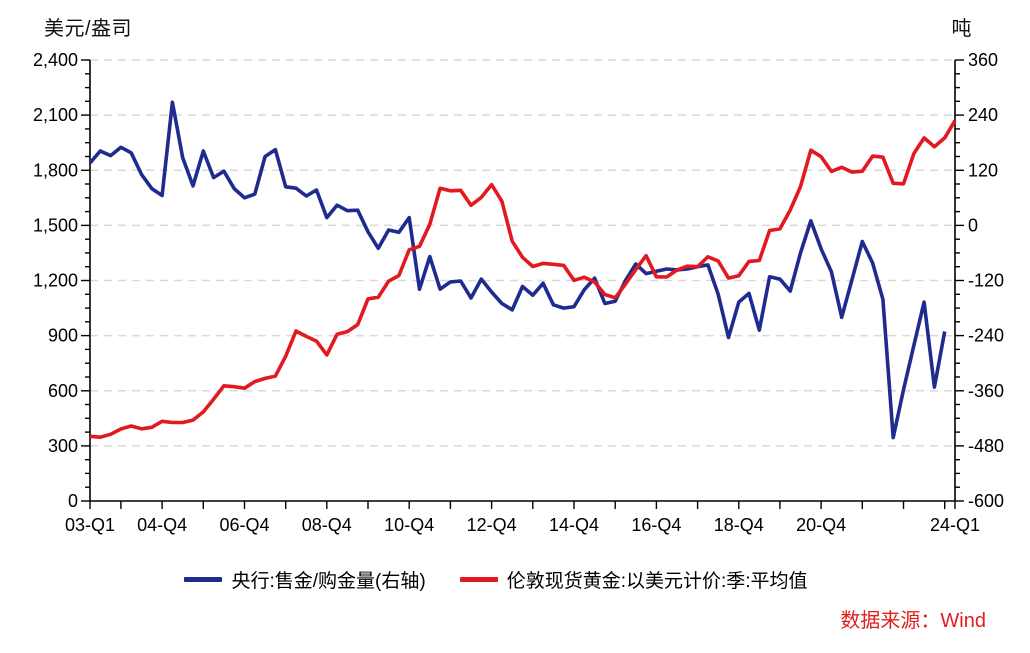 This screenshot has height=653, width=1030. Describe the element at coordinates (574, 525) in the screenshot. I see `x-axis-tick-label: 14-Q4` at that location.